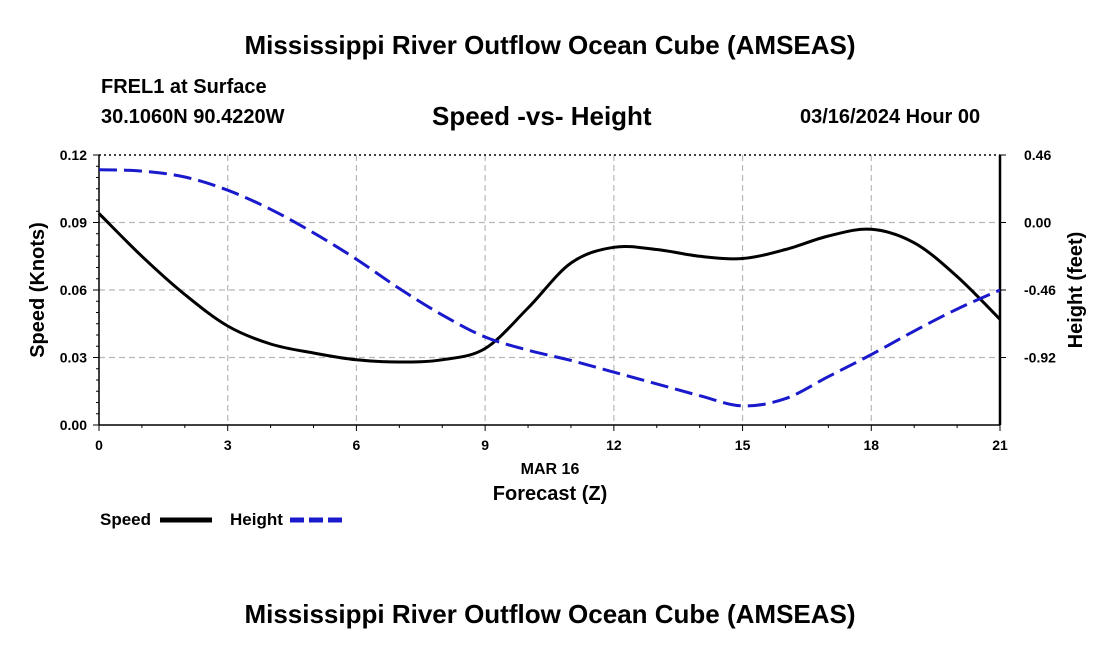  What do you see at coordinates (550, 469) in the screenshot?
I see `x-date-label: MAR 16` at bounding box center [550, 469].